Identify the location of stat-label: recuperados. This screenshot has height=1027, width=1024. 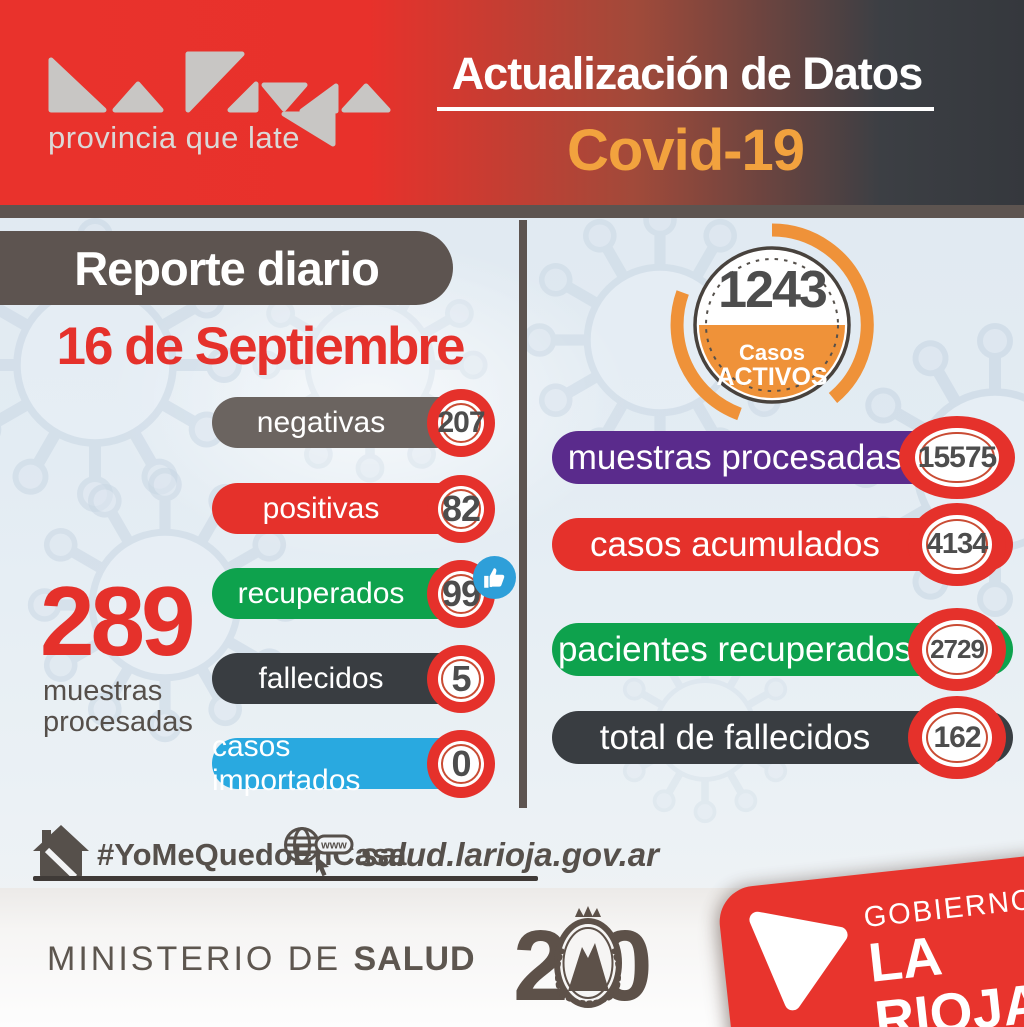
(321, 593).